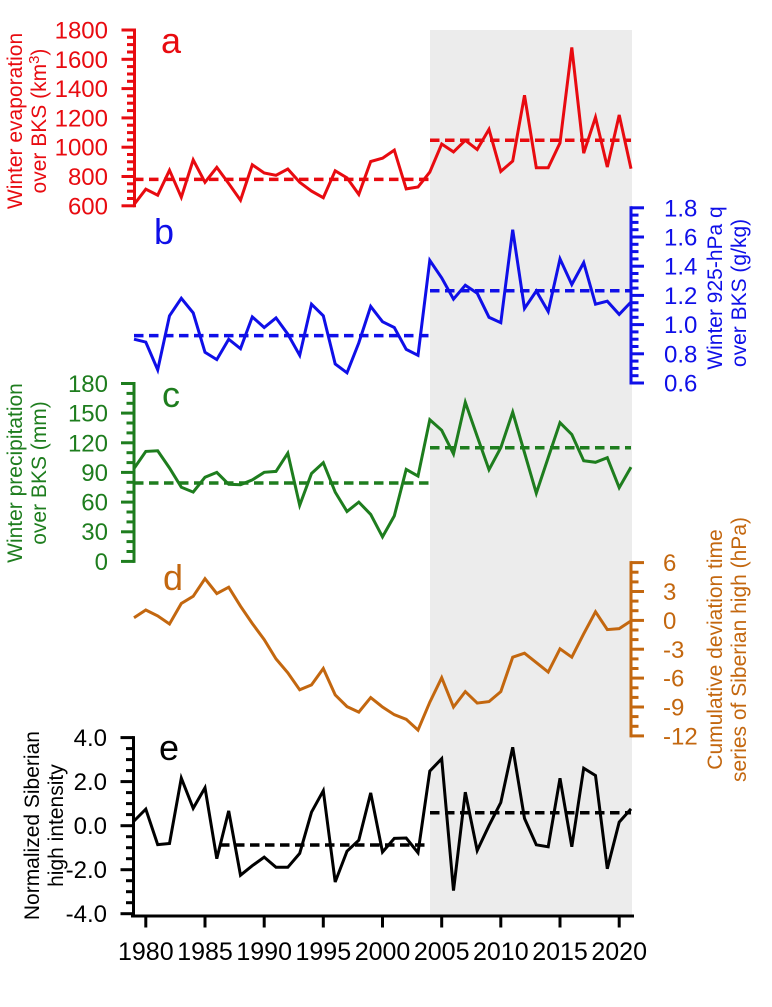 This screenshot has height=1007, width=772. I want to click on svg-text: Normalized Siberian, so click(32, 825).